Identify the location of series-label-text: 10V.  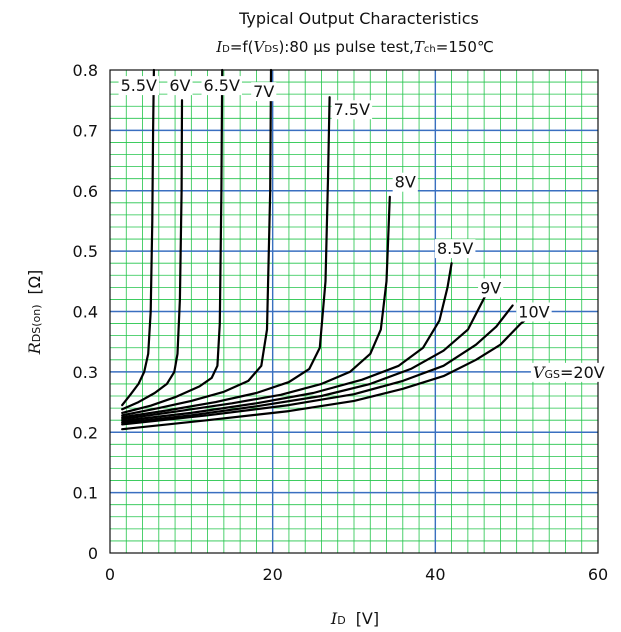
(533, 312).